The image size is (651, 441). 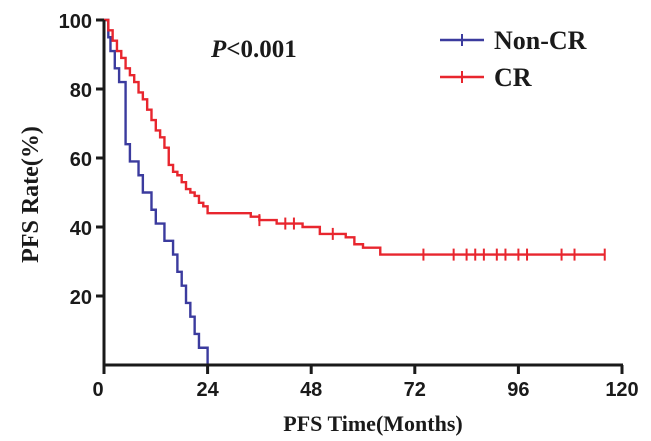 What do you see at coordinates (156, 191) in the screenshot?
I see `km-curve-non-cr` at bounding box center [156, 191].